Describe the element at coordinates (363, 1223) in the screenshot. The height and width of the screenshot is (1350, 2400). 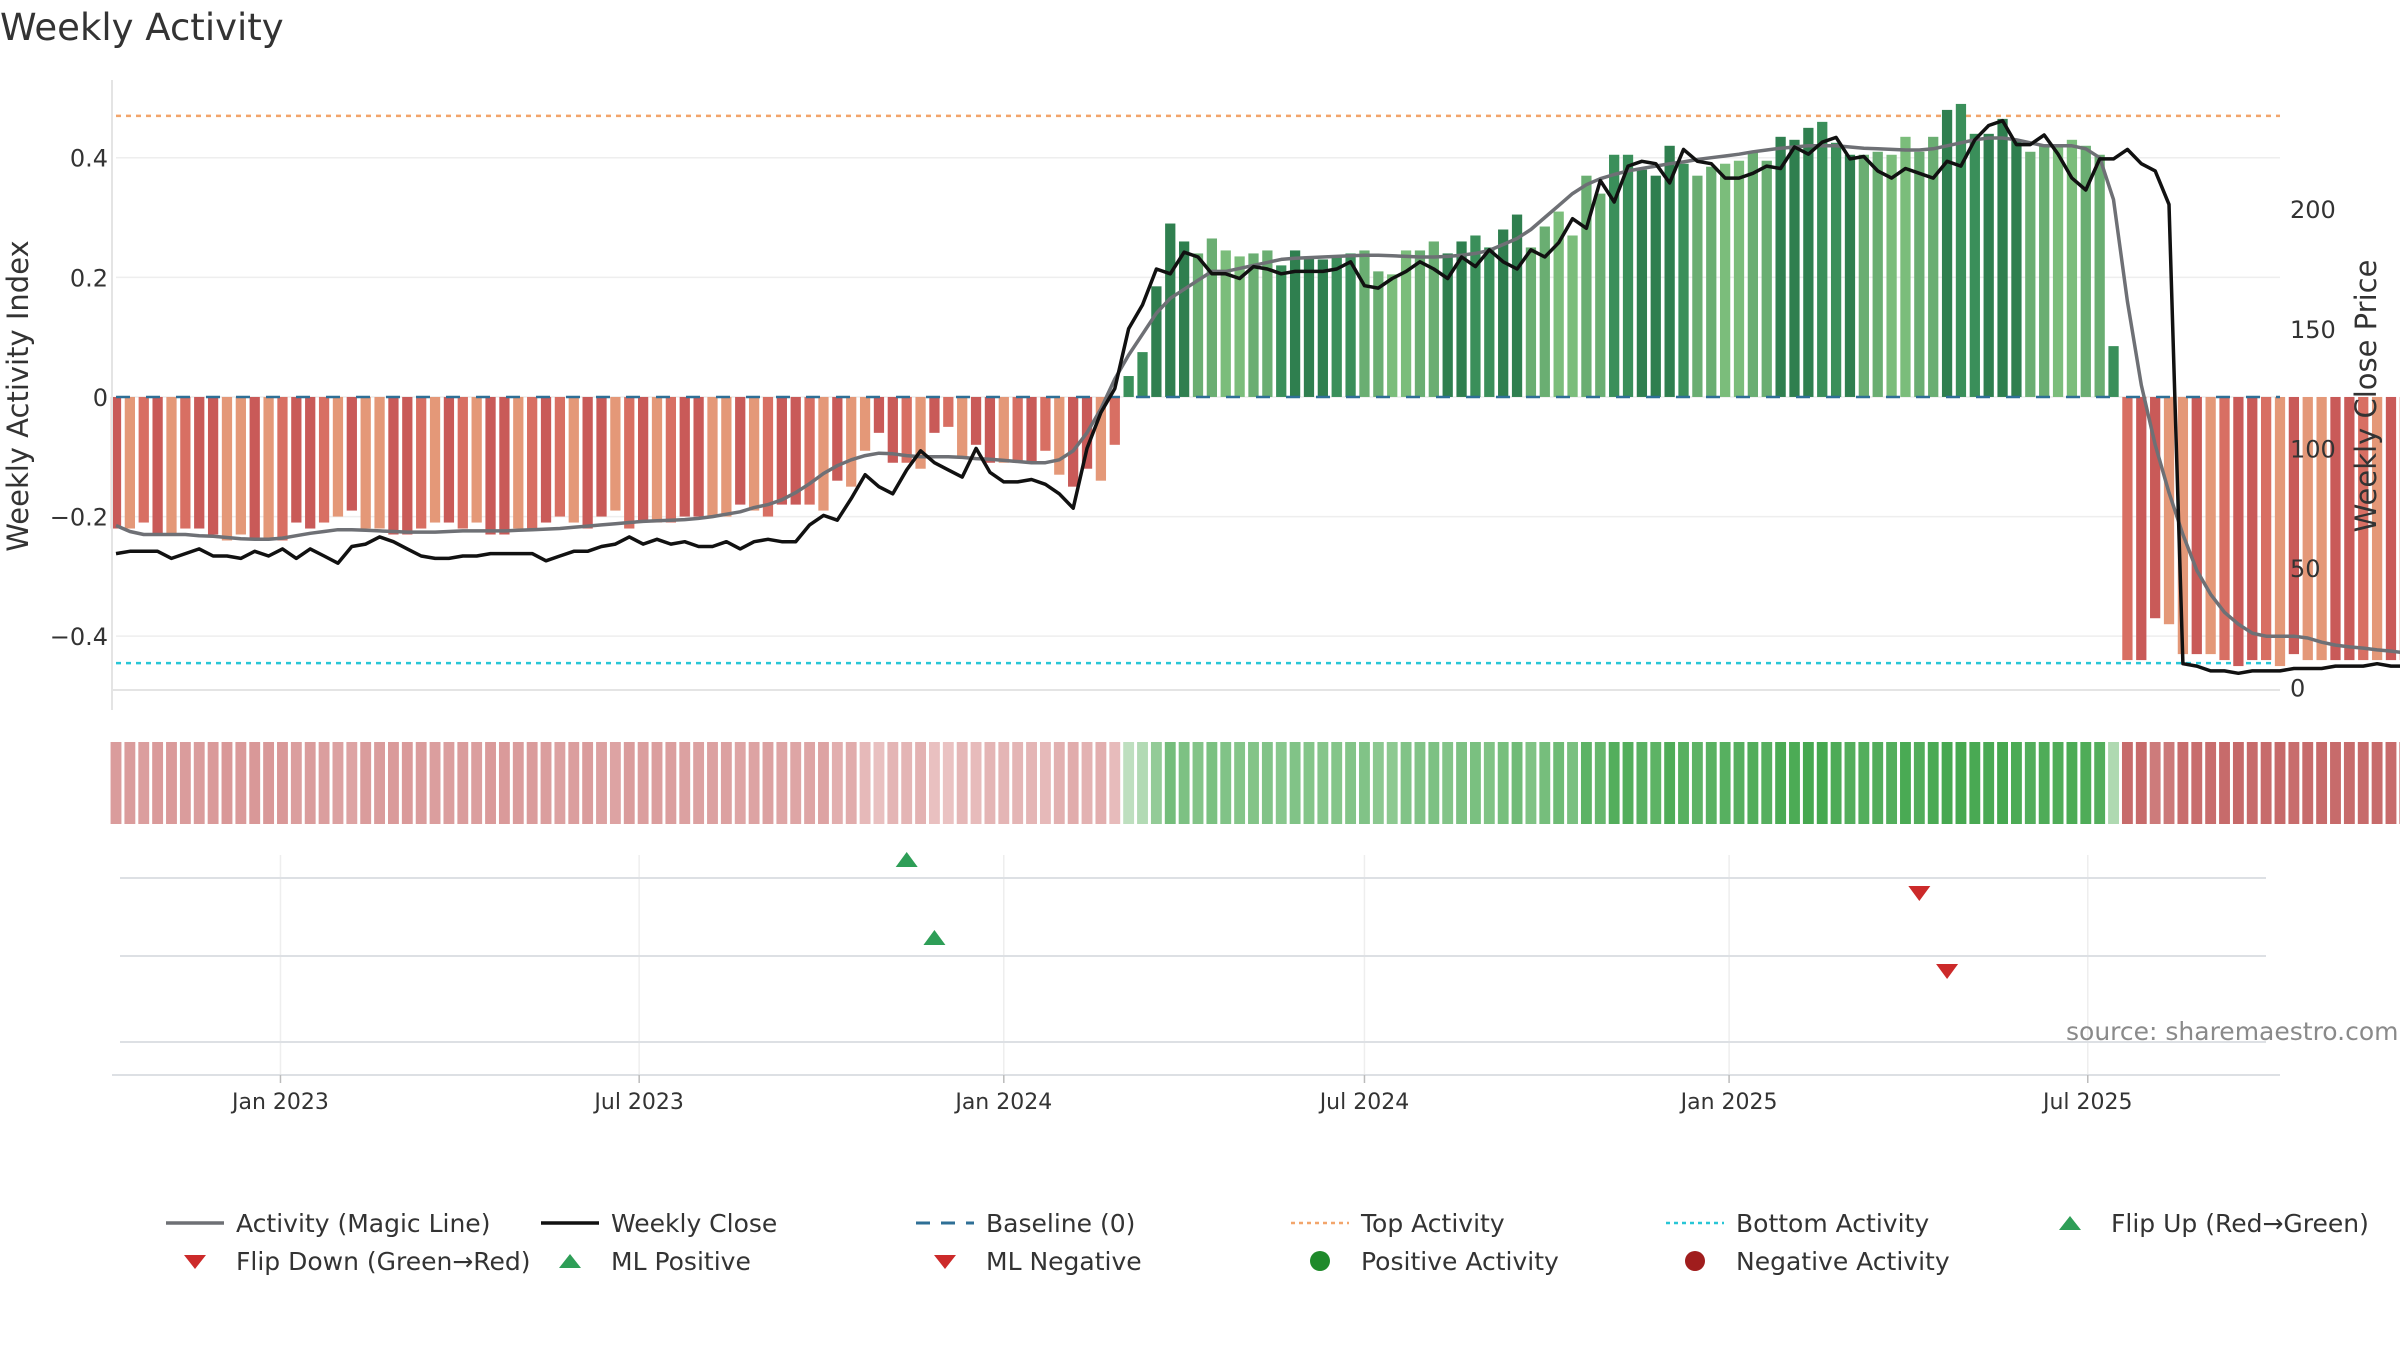
I see `legend-label: Activity (Magic Line)` at that location.